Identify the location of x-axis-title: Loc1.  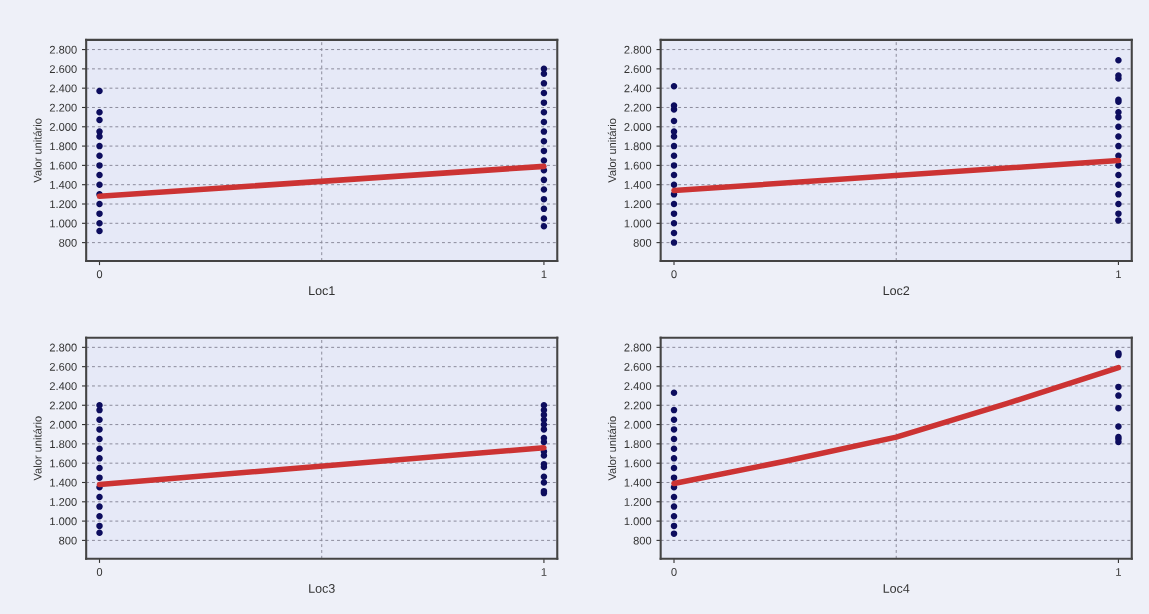
(322, 291).